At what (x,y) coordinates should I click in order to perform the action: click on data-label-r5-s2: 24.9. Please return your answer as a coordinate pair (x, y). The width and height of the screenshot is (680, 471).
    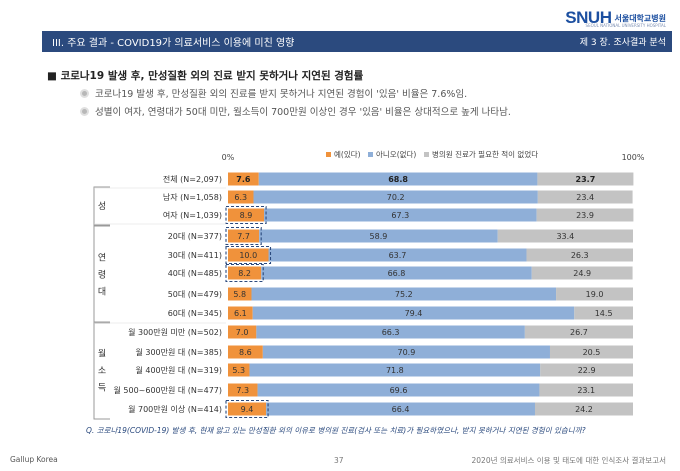
    Looking at the image, I should click on (582, 273).